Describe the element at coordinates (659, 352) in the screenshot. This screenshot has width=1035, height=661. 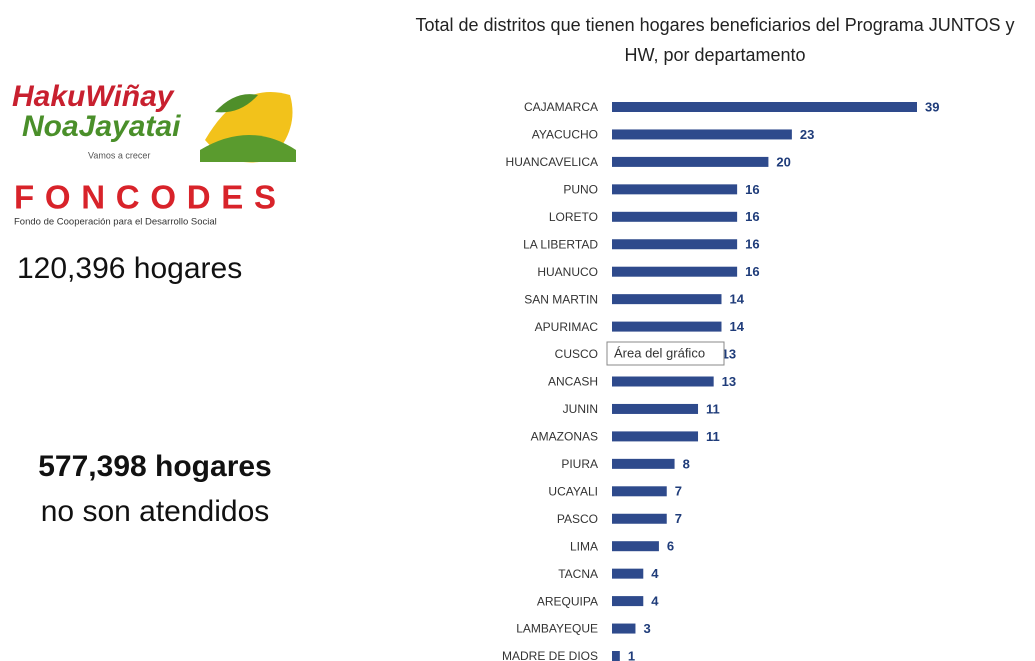
I see `tooltip-text: Área del gráfico` at that location.